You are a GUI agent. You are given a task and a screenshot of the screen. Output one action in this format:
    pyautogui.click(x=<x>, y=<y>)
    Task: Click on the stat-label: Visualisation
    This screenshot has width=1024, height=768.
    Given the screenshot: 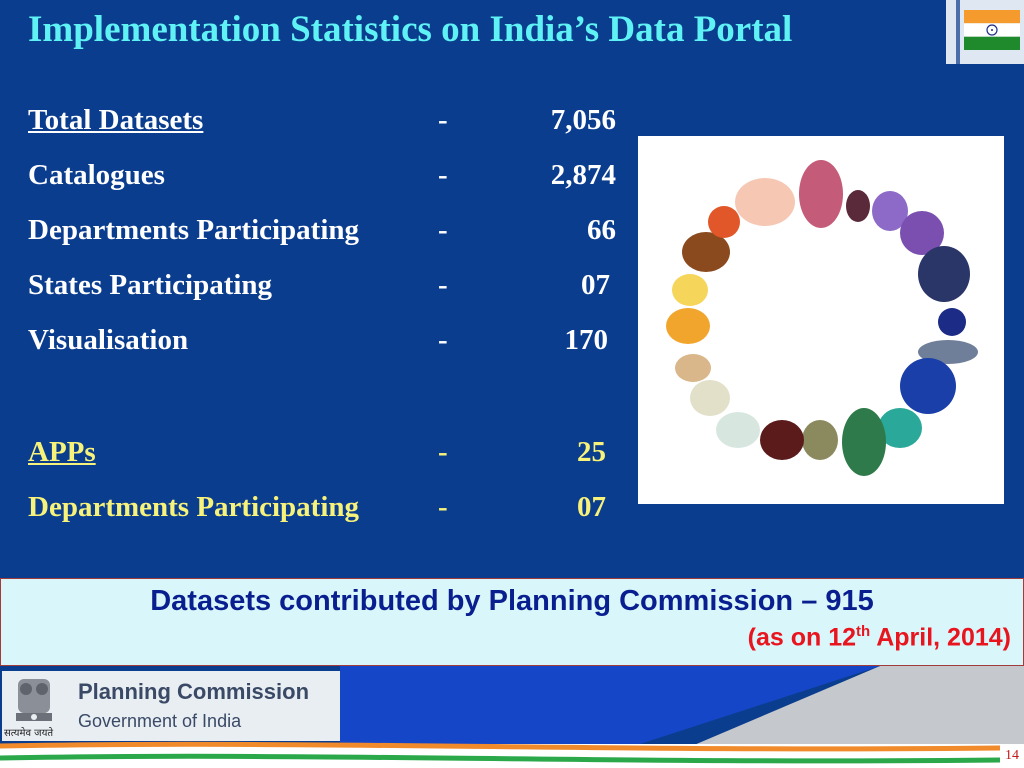 What is the action you would take?
    pyautogui.click(x=108, y=340)
    